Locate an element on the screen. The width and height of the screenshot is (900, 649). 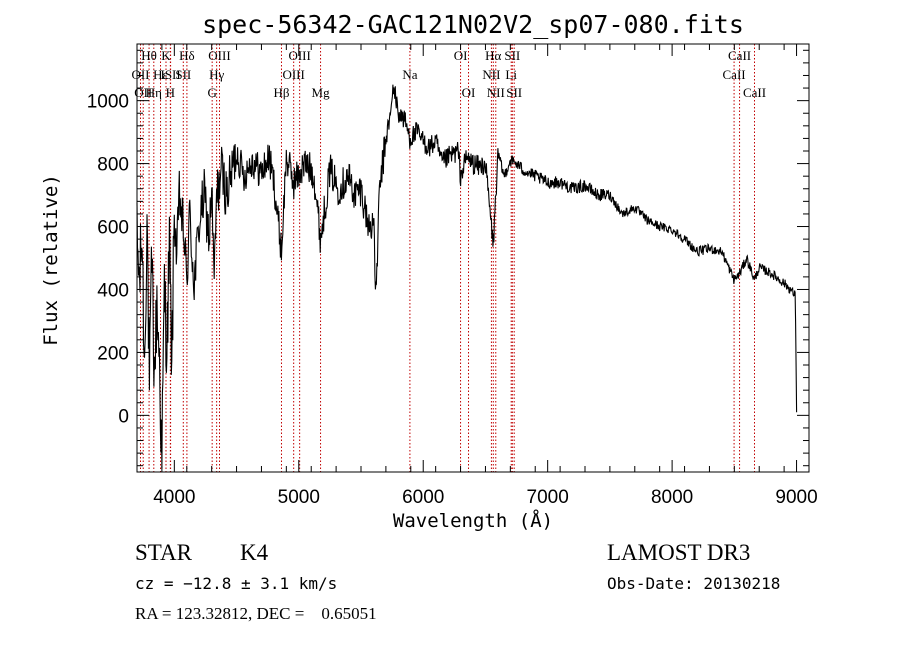
x-tick-label: 6000 is located at coordinates (423, 497).